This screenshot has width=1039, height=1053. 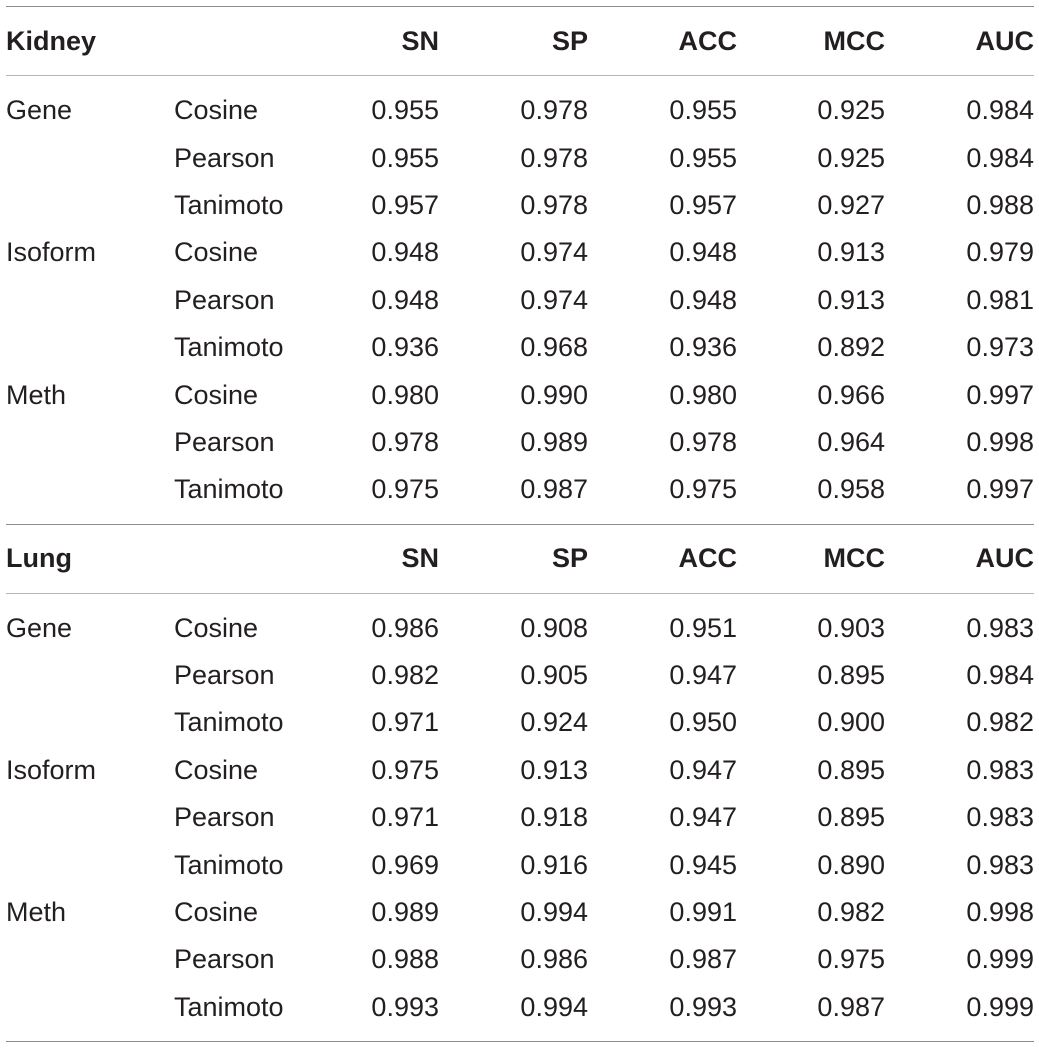 What do you see at coordinates (1000, 1006) in the screenshot?
I see `table-cell: 0.999` at bounding box center [1000, 1006].